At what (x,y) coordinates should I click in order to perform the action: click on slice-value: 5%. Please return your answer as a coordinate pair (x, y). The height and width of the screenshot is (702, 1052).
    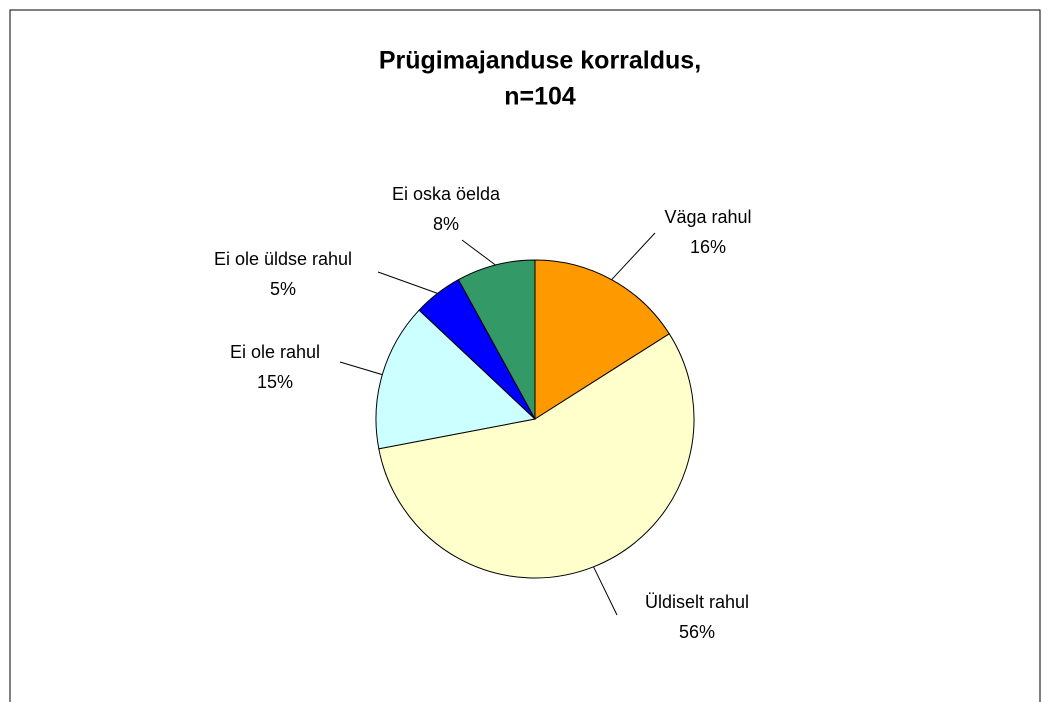
    Looking at the image, I should click on (283, 289).